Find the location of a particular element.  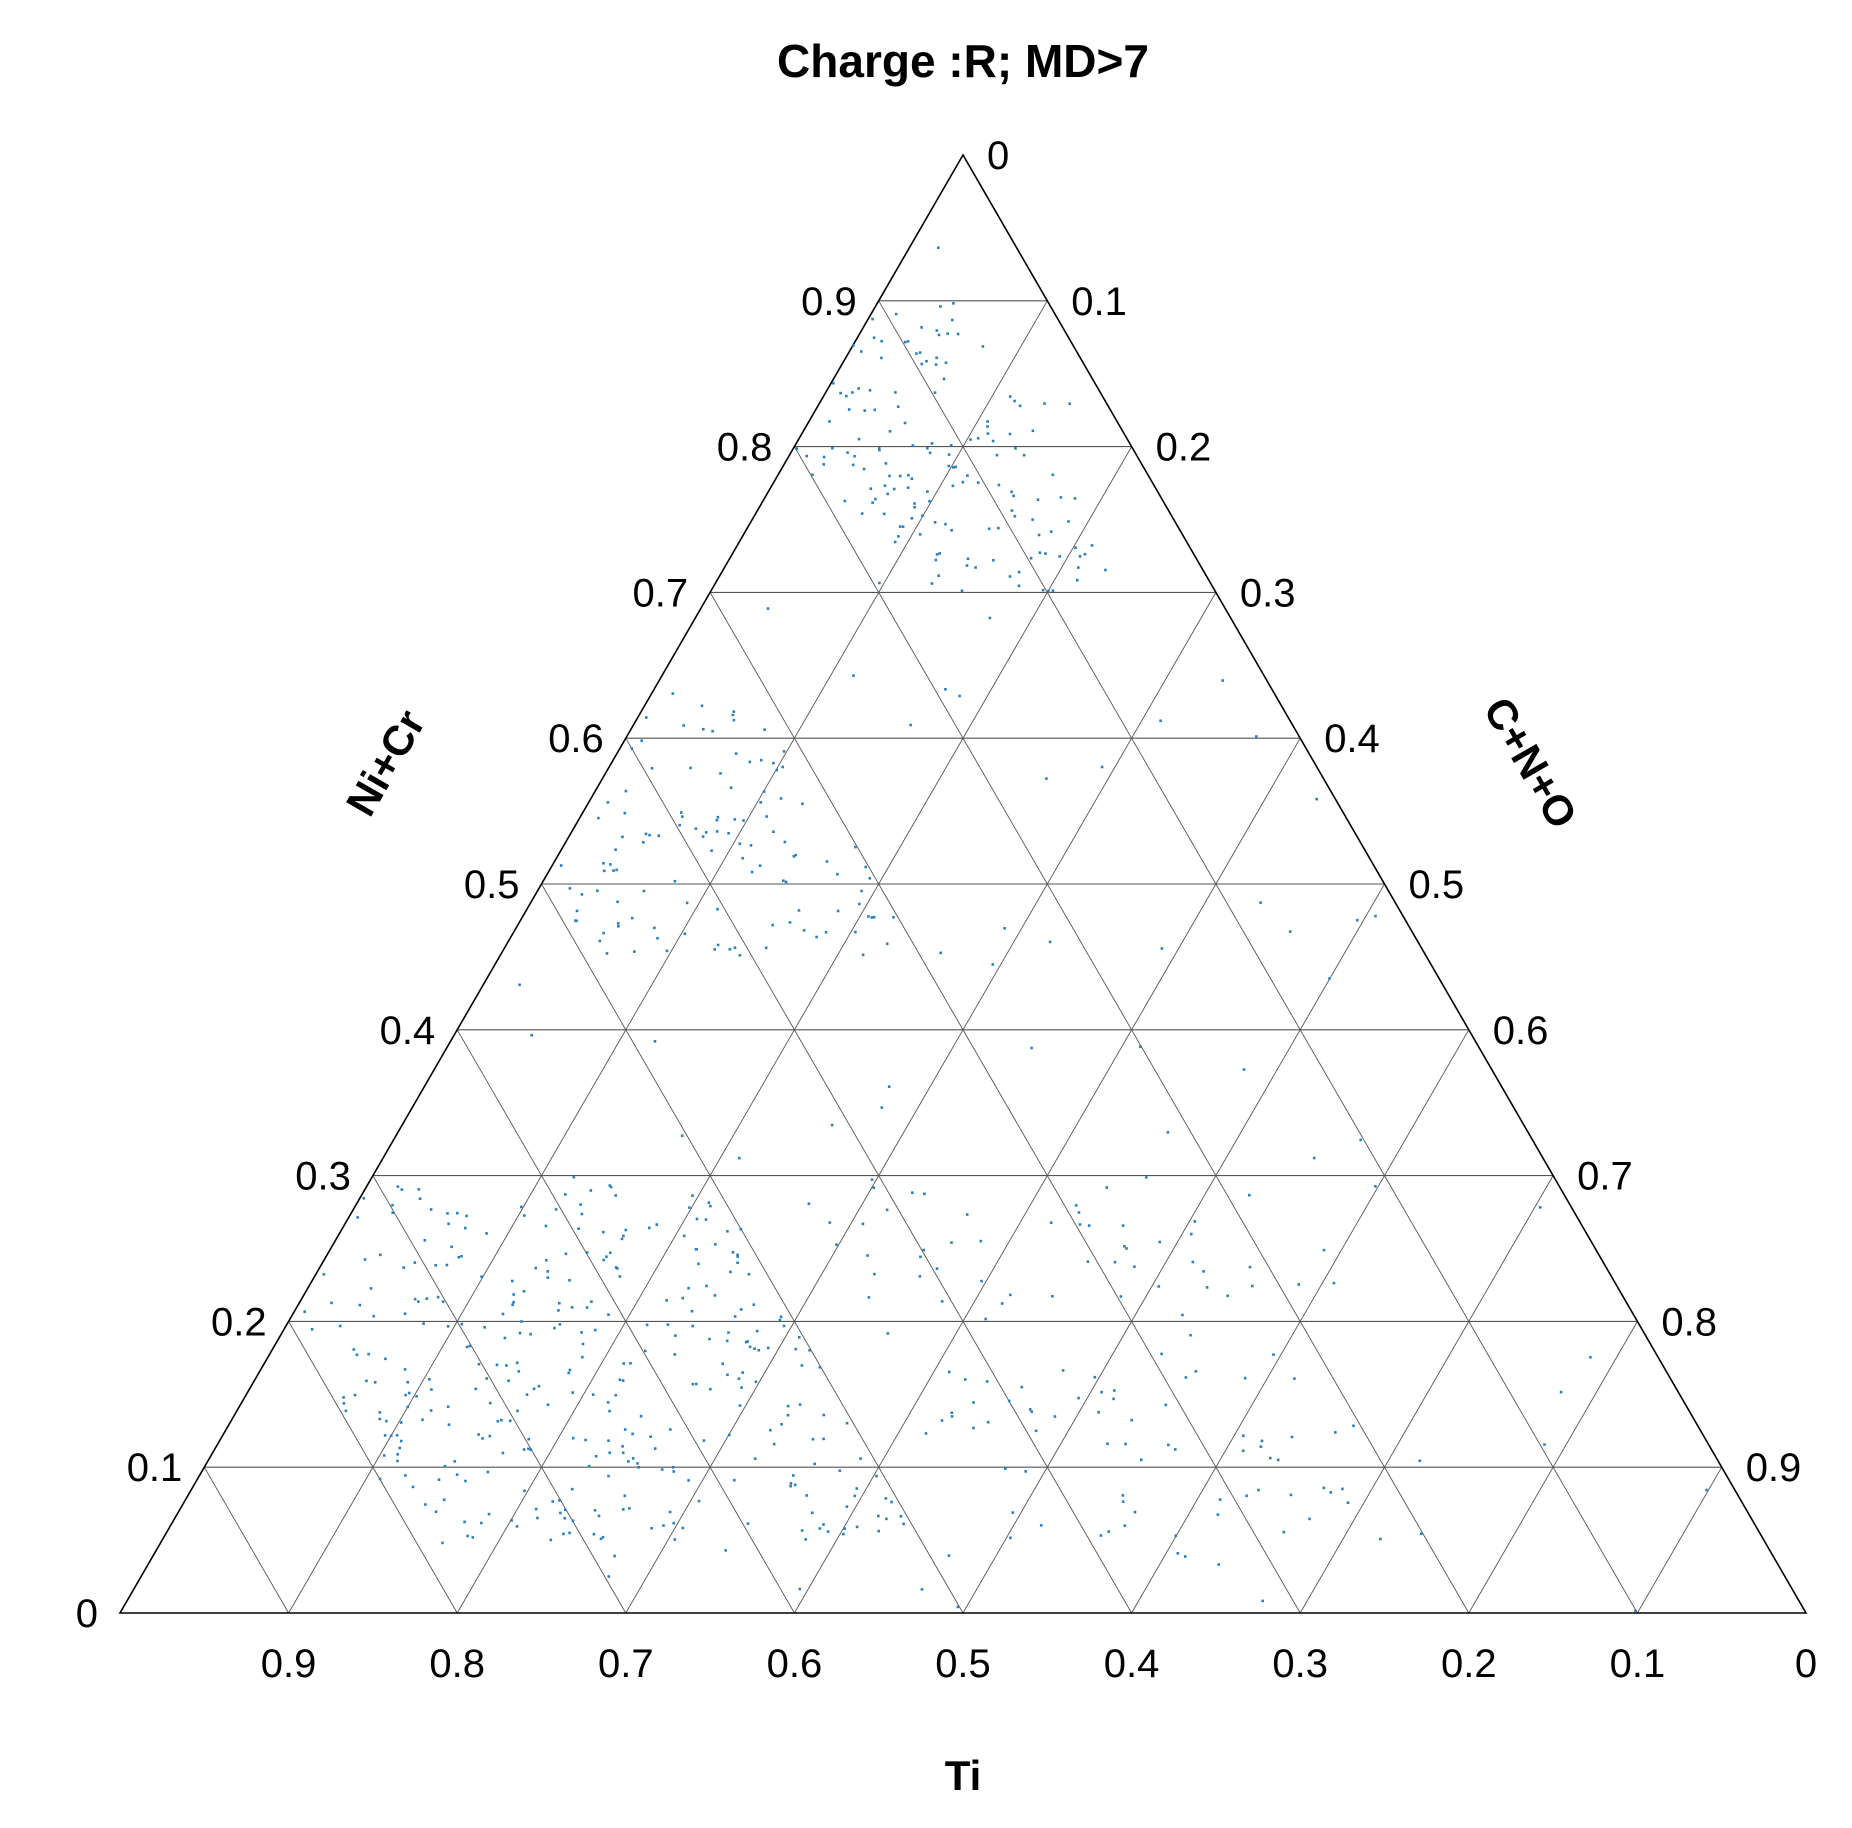

left-tick-label: 0.8 is located at coordinates (745, 448).